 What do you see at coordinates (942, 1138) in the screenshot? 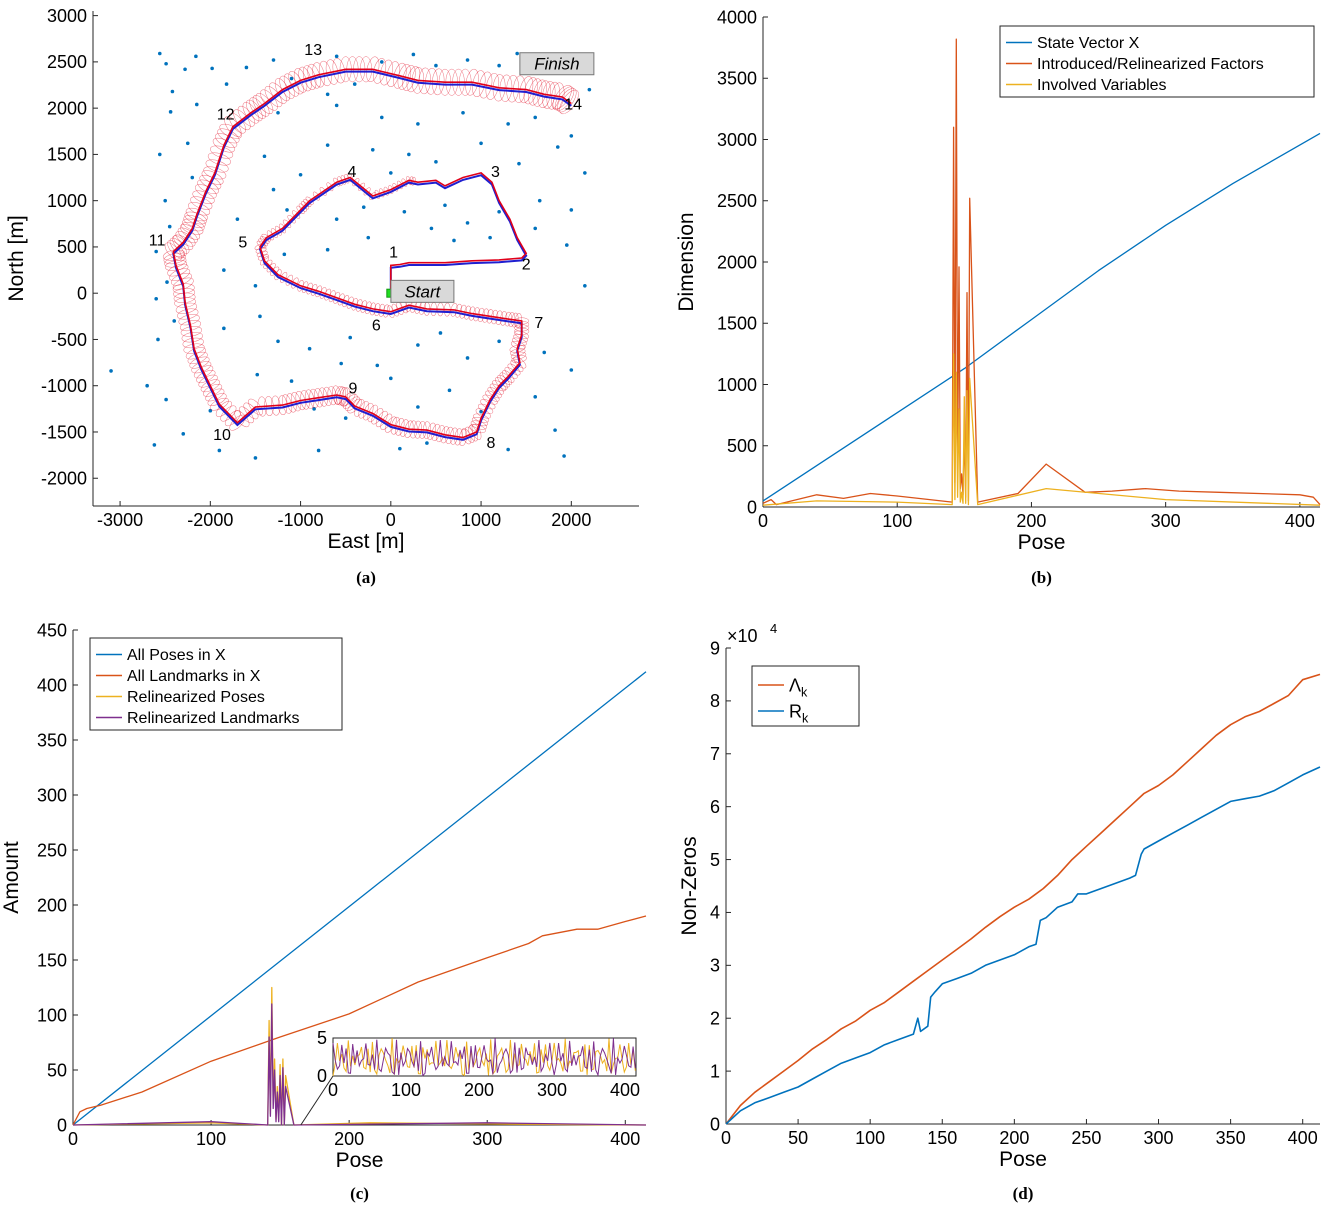
I see `x-tick-label: 150` at bounding box center [942, 1138].